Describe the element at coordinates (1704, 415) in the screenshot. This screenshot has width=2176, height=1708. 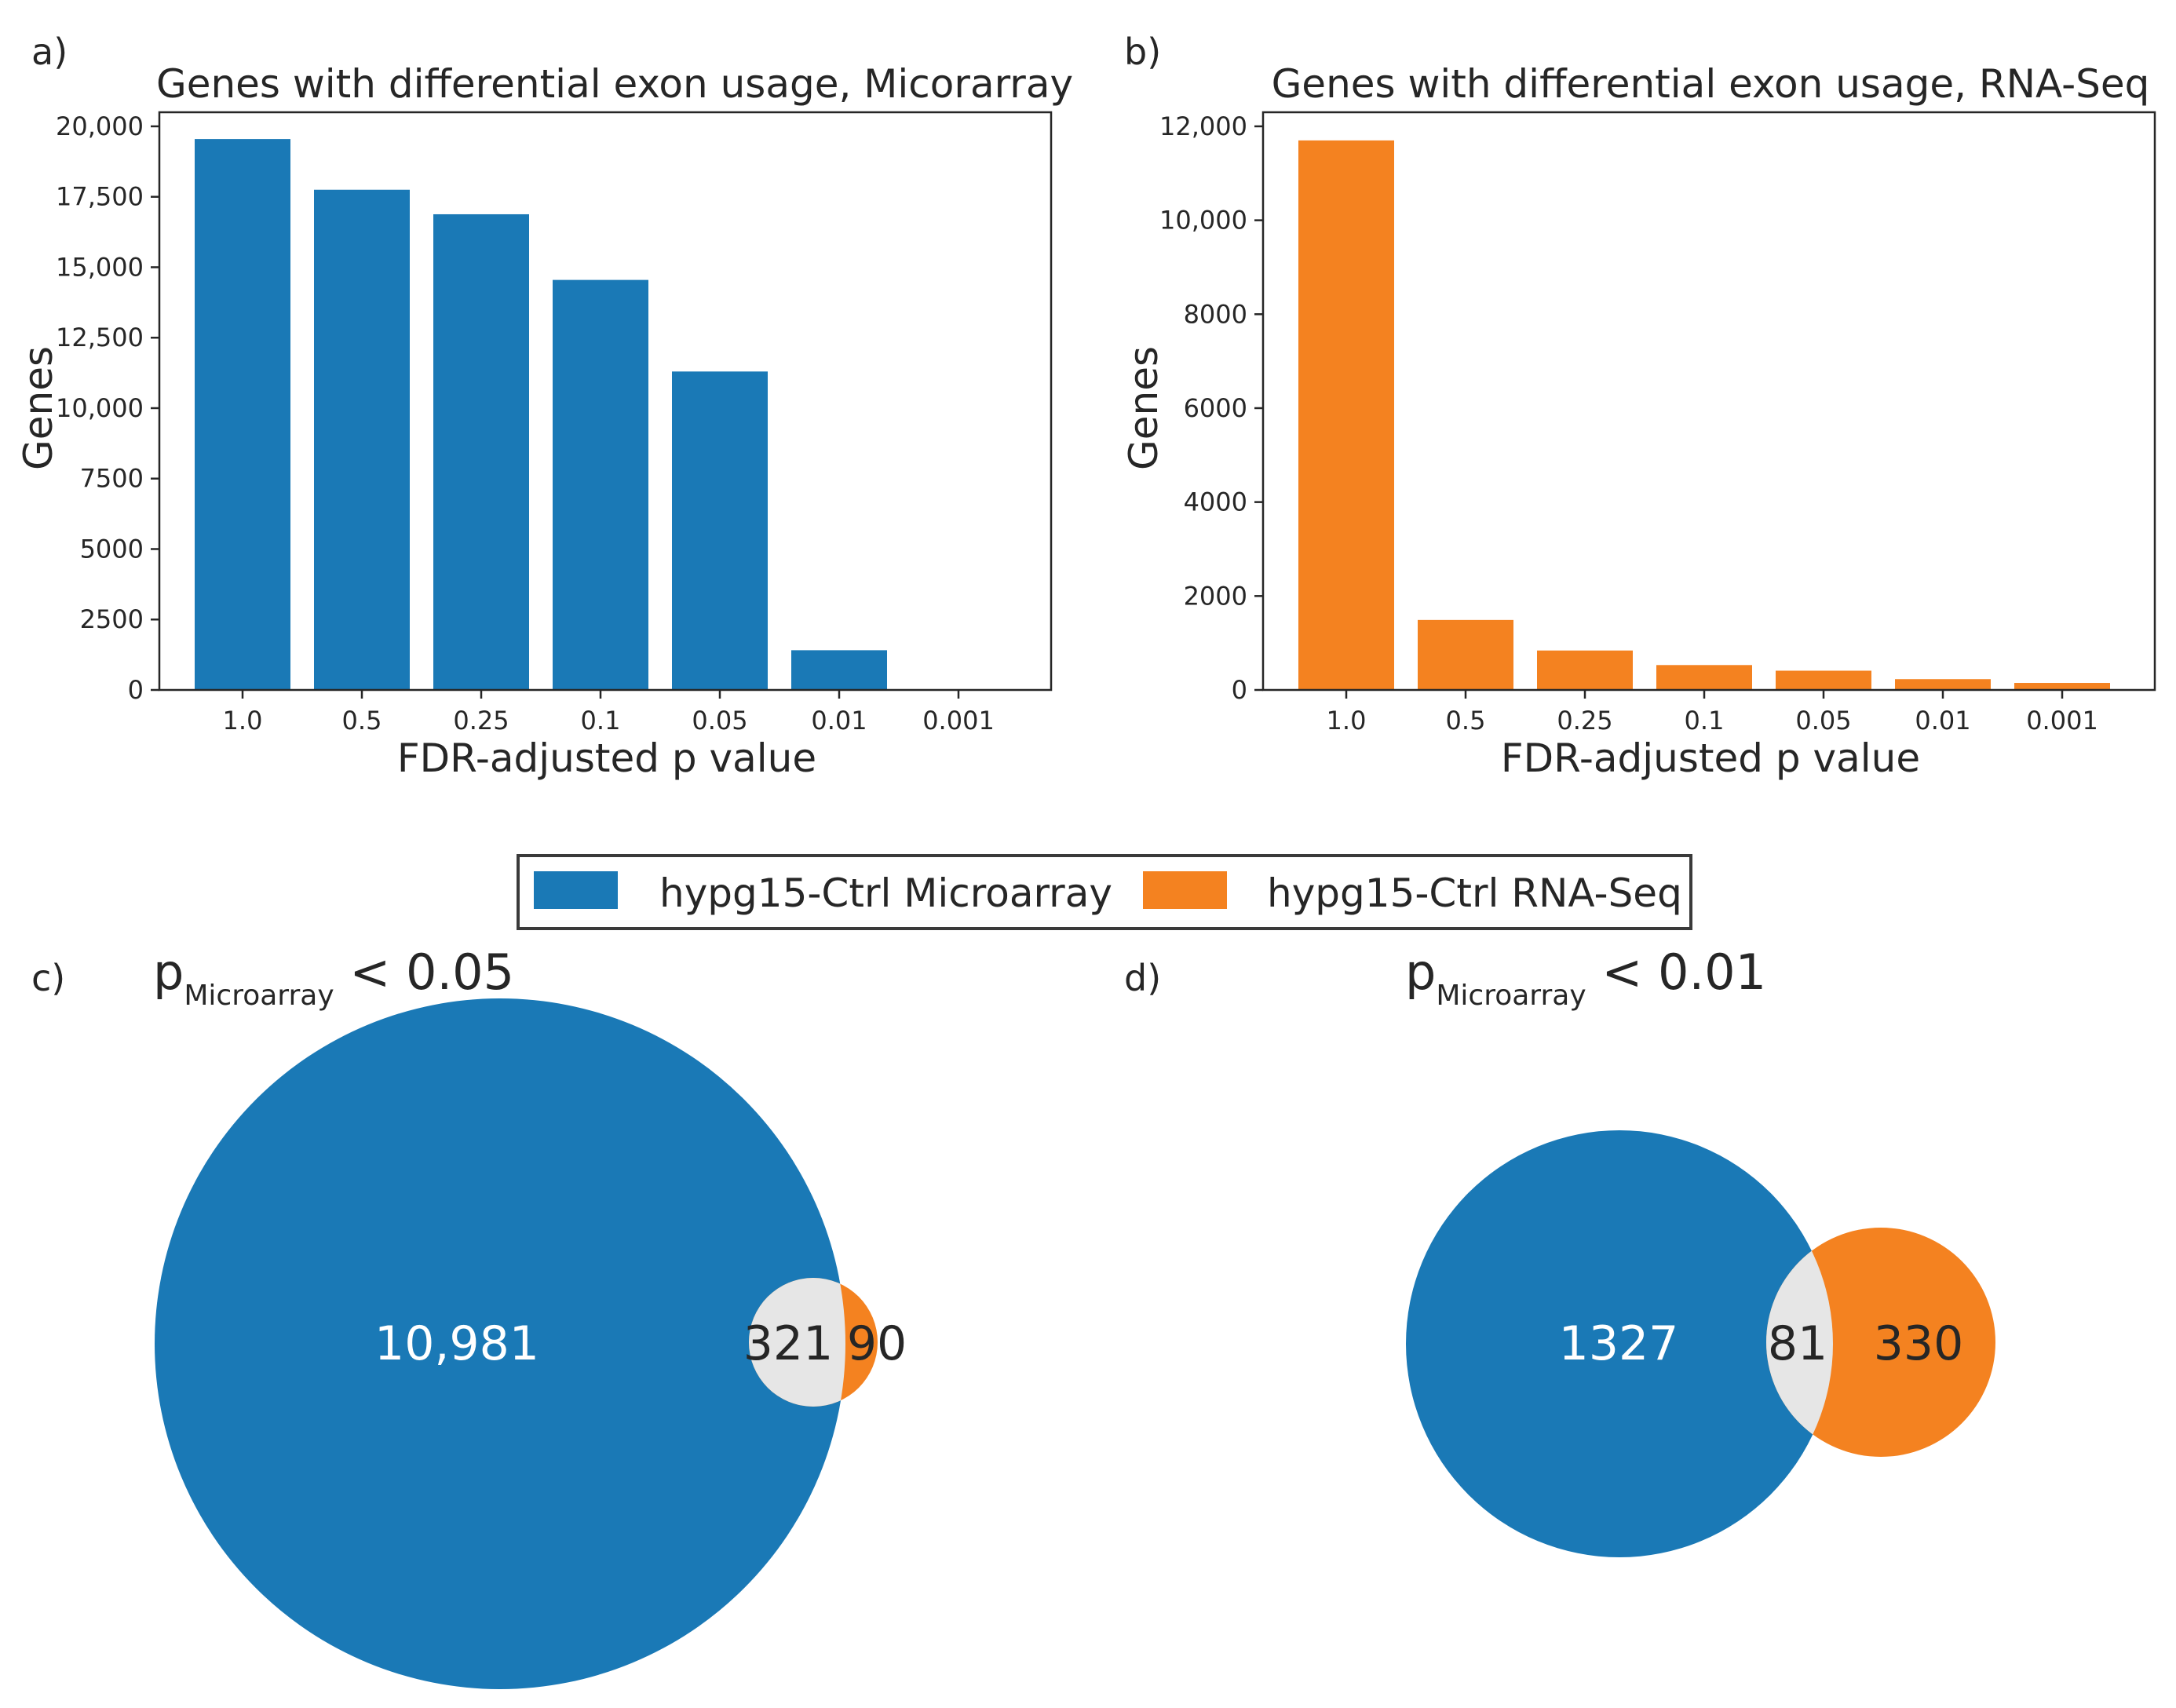
I see `bars-rnaseq` at that location.